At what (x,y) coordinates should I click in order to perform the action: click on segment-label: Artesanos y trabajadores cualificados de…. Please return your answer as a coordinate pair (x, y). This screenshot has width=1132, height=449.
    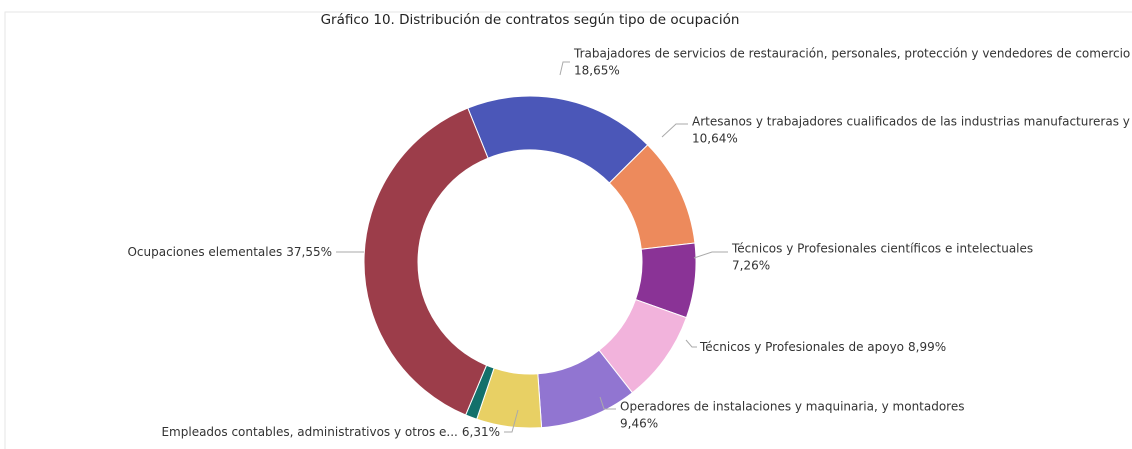
    Looking at the image, I should click on (912, 122).